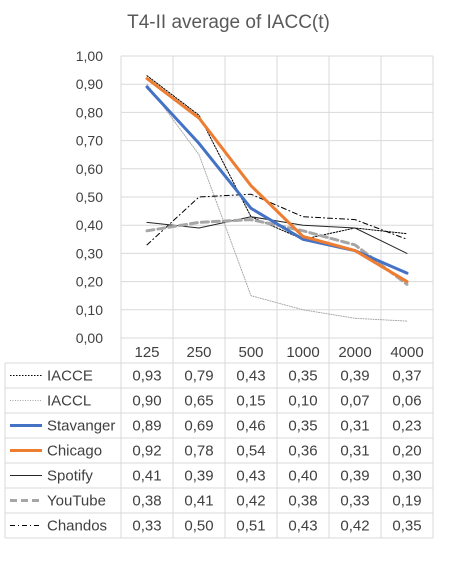  What do you see at coordinates (406, 426) in the screenshot?
I see `data-label: 0,23` at bounding box center [406, 426].